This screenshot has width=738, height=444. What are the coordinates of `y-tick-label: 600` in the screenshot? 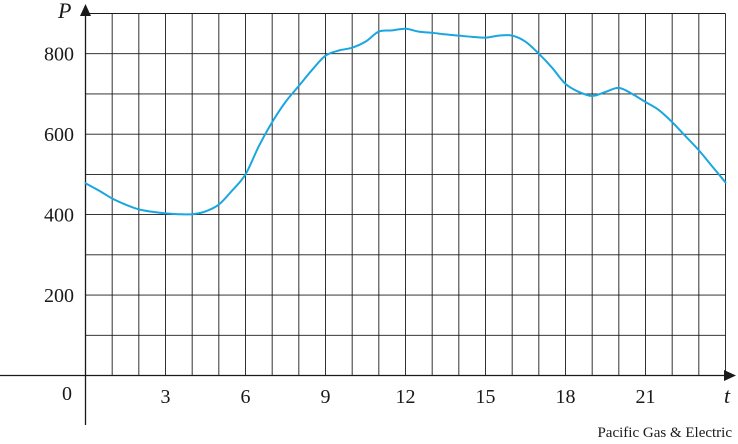 It's located at (59, 135).